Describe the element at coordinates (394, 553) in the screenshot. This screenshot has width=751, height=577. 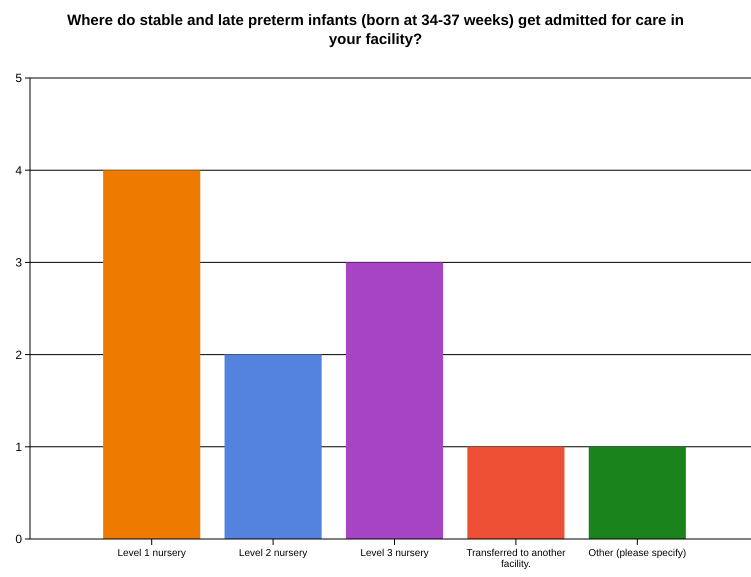
I see `x-tick-label: Level 3 nursery` at that location.